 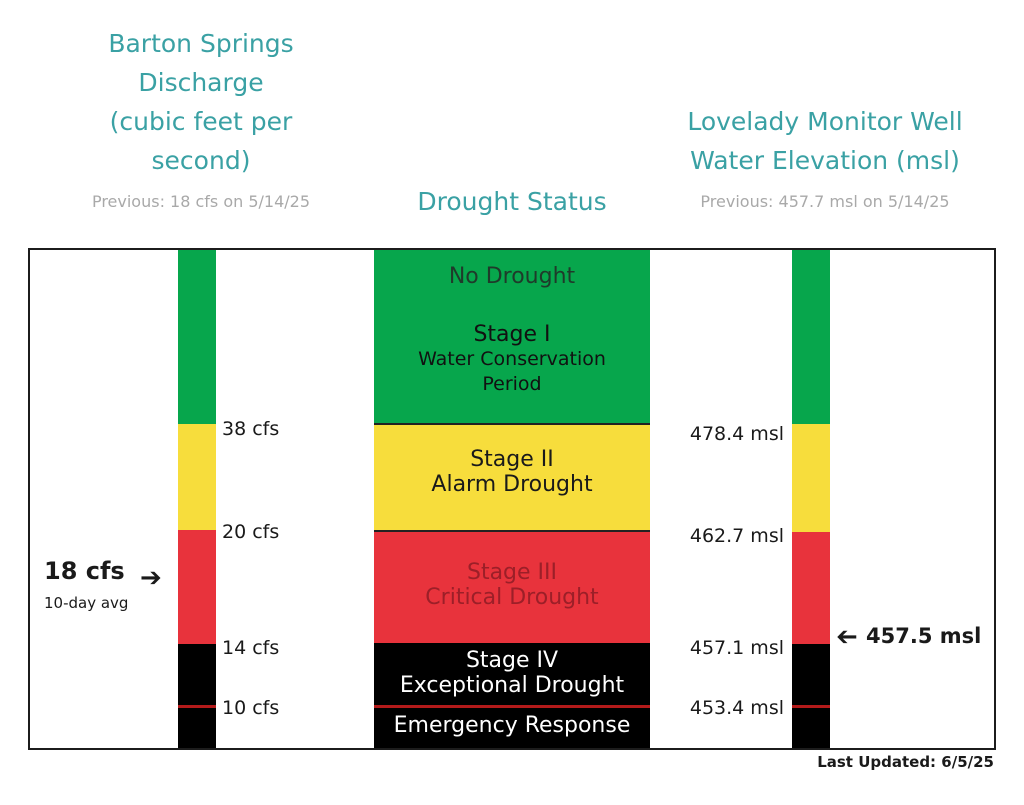 I want to click on stage-emergency-line, so click(x=512, y=706).